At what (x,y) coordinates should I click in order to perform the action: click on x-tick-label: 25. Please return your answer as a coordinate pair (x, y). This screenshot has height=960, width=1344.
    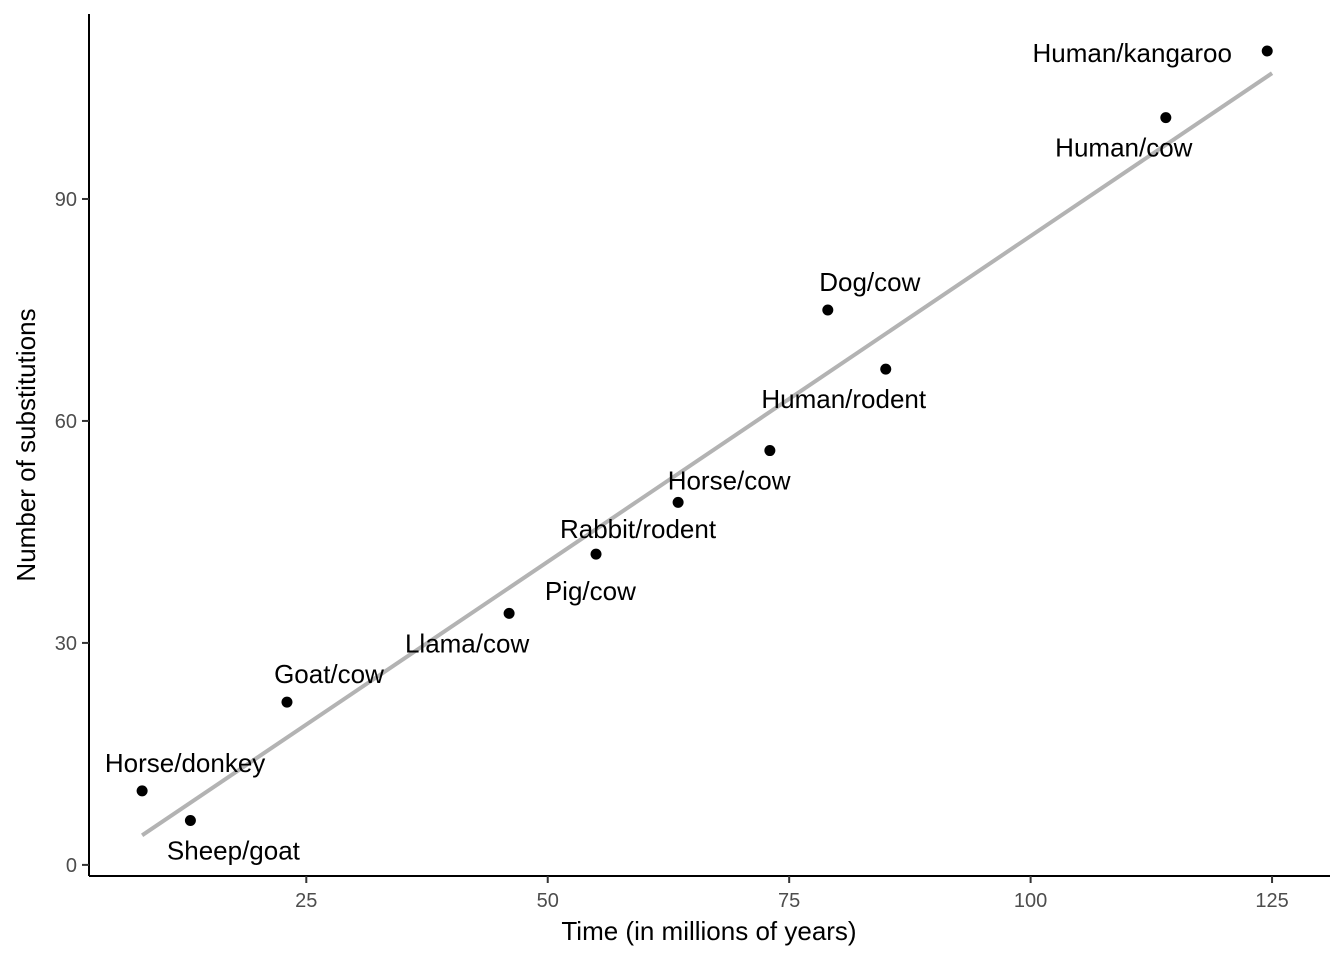
    Looking at the image, I should click on (306, 901).